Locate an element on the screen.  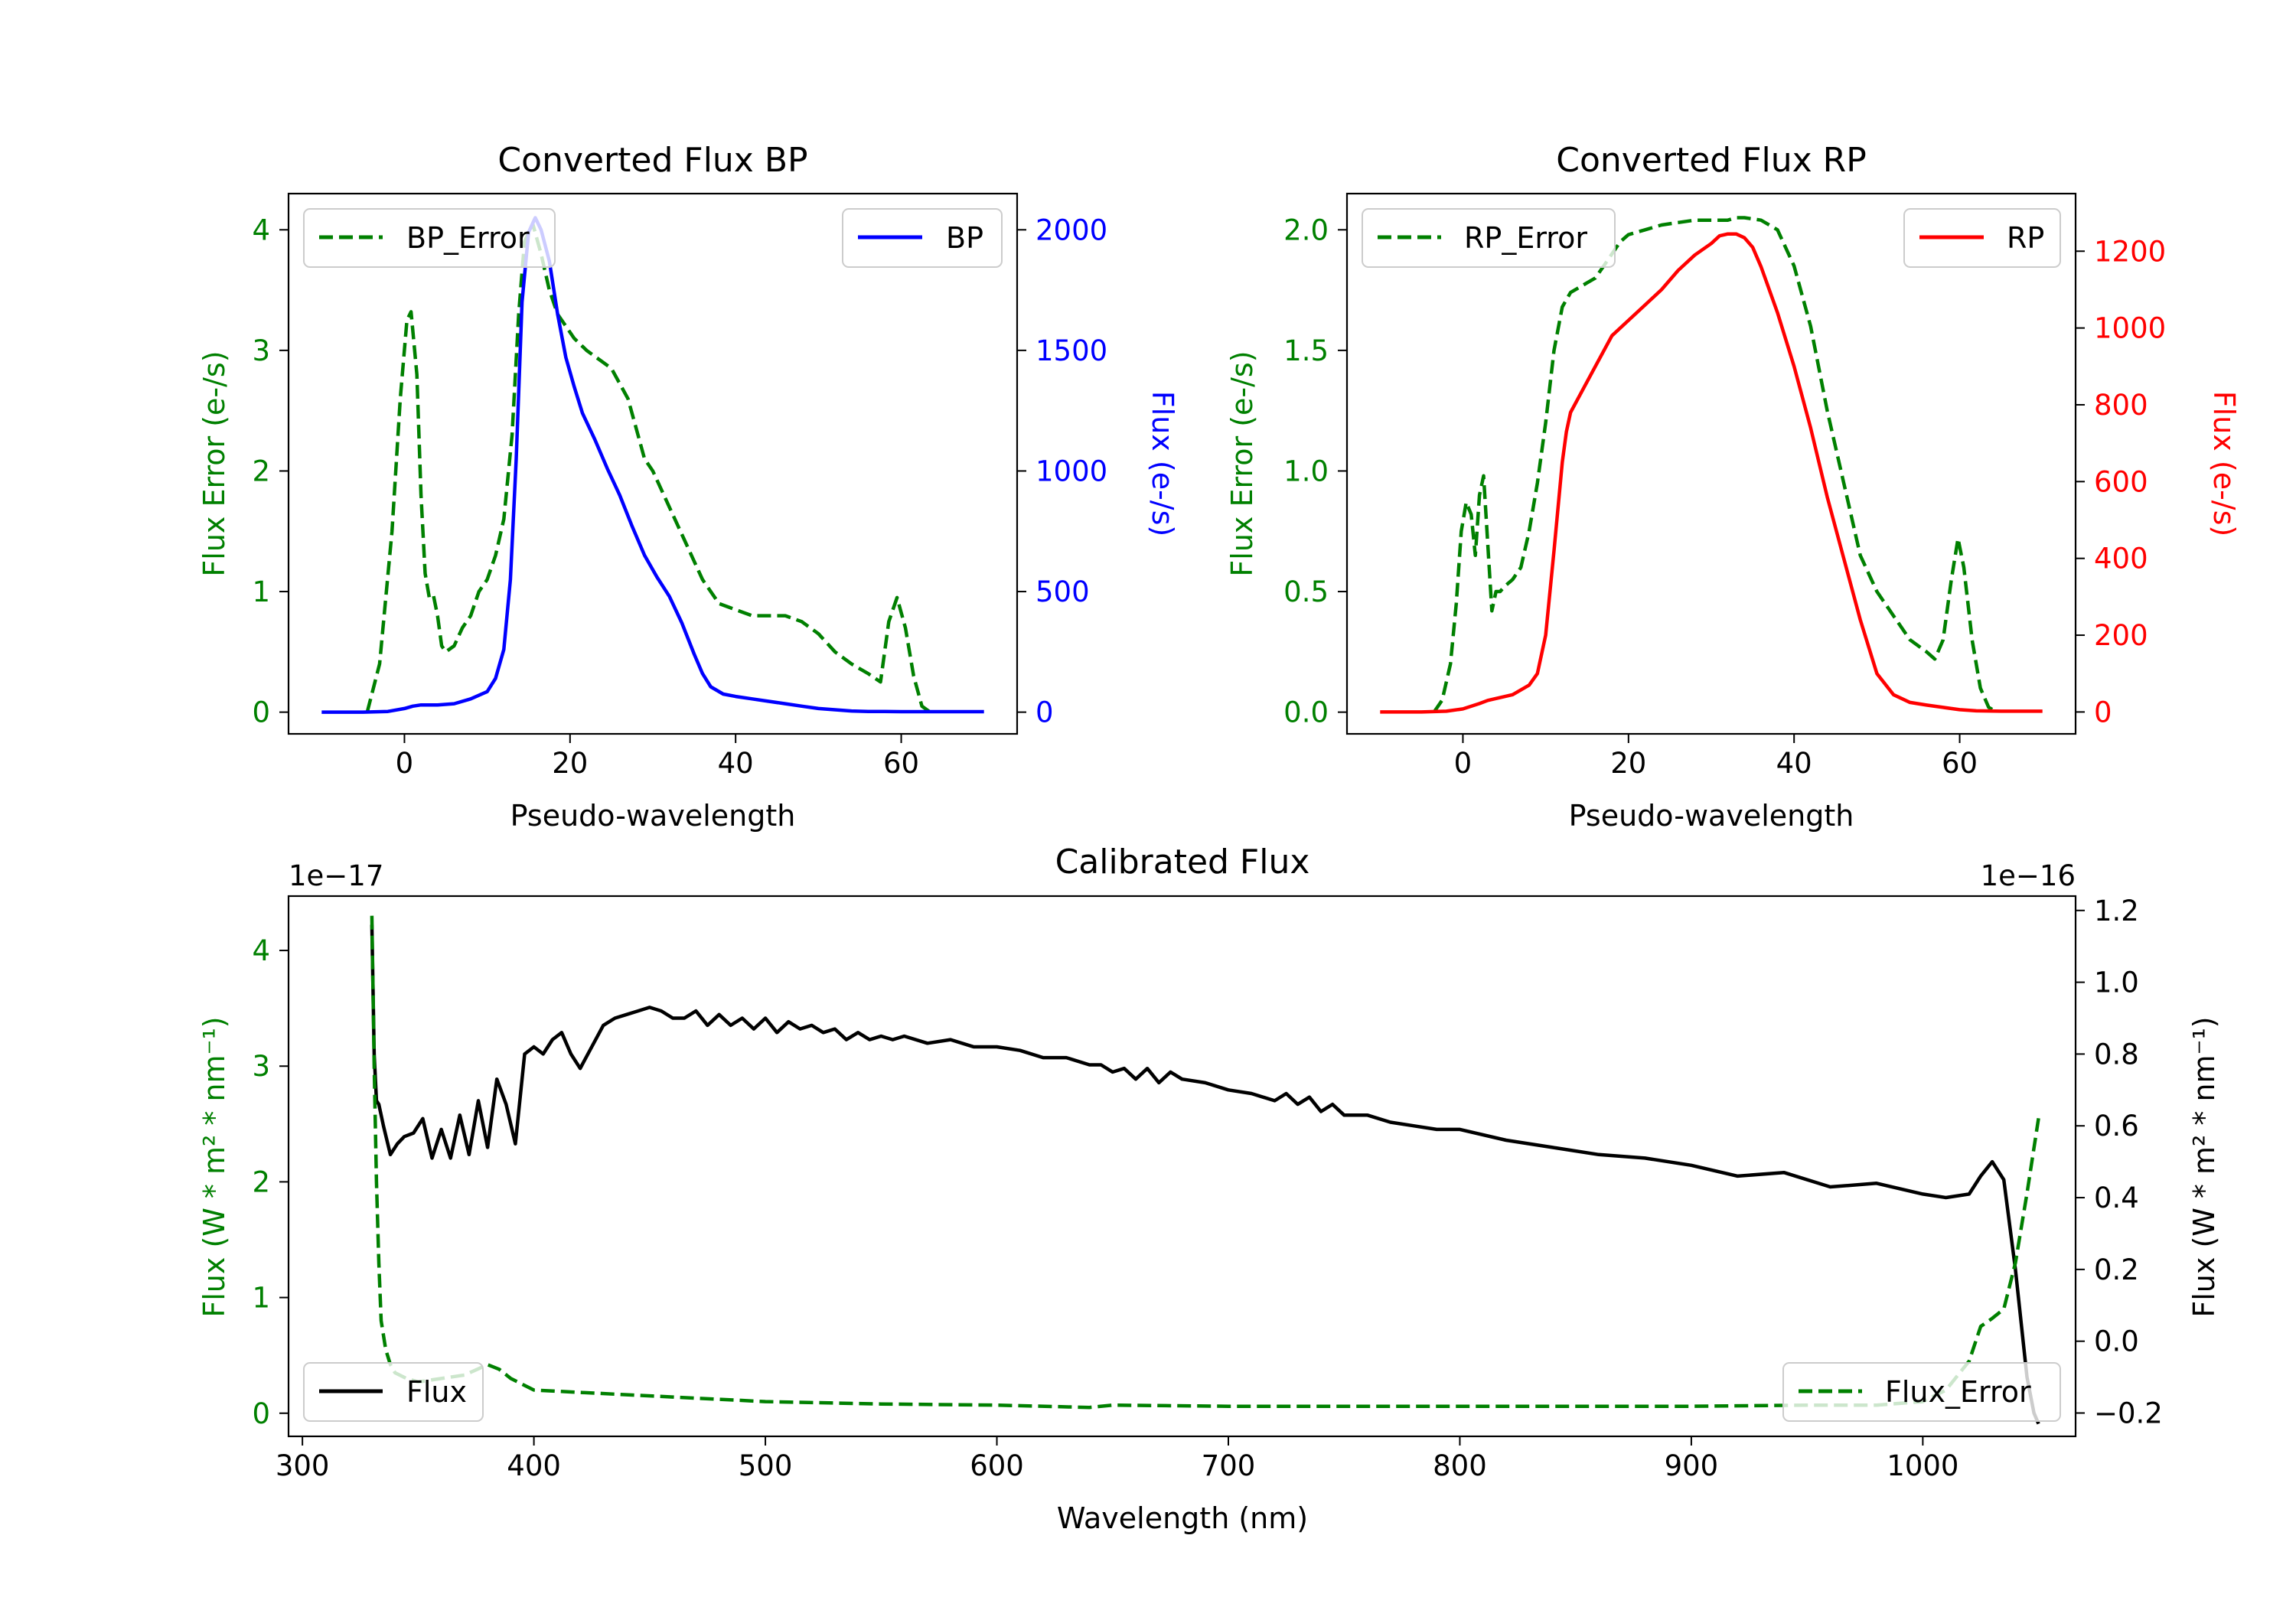
series-line-rp-error is located at coordinates (1715, 465).